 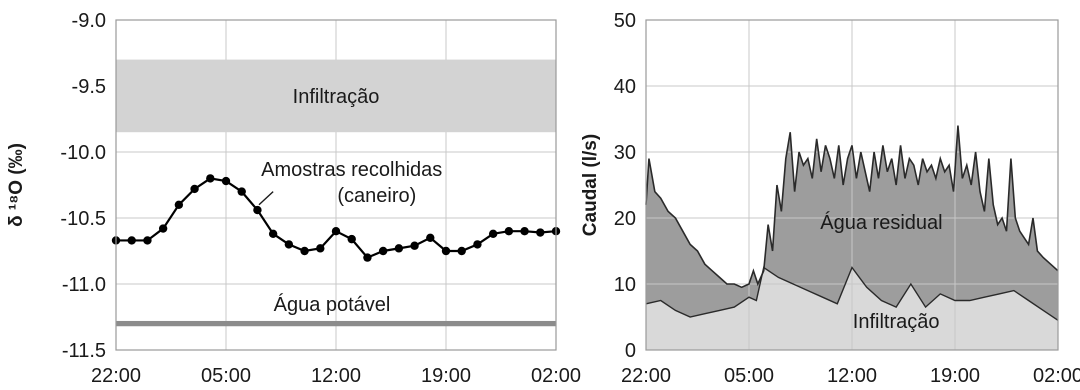 I want to click on y-tick-label: -9.0, so click(x=89, y=21).